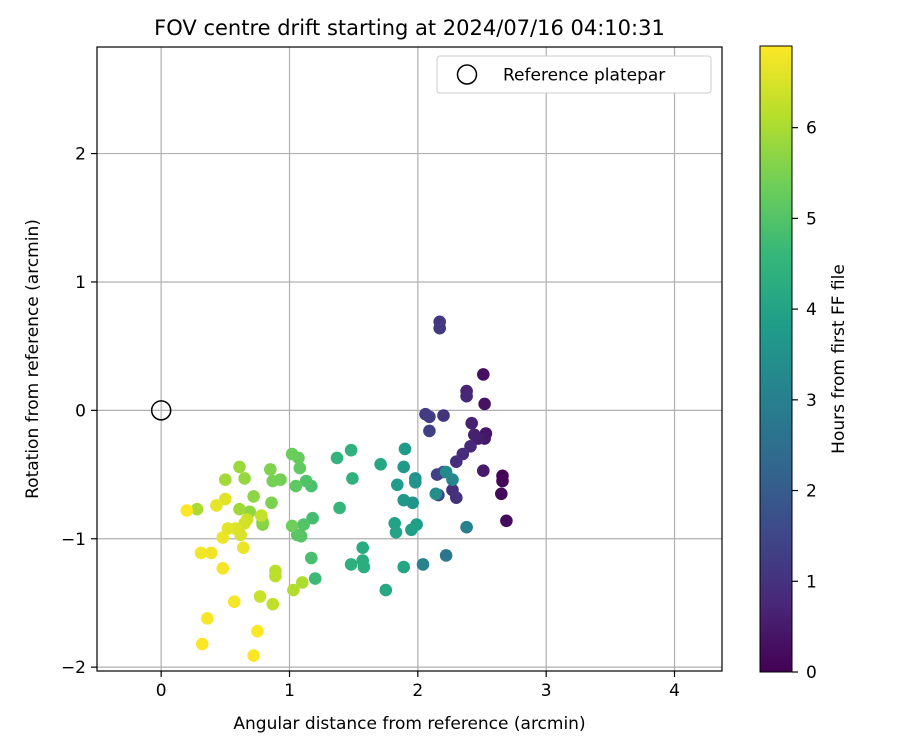 Image resolution: width=900 pixels, height=750 pixels. I want to click on colorbar-gradient, so click(776, 359).